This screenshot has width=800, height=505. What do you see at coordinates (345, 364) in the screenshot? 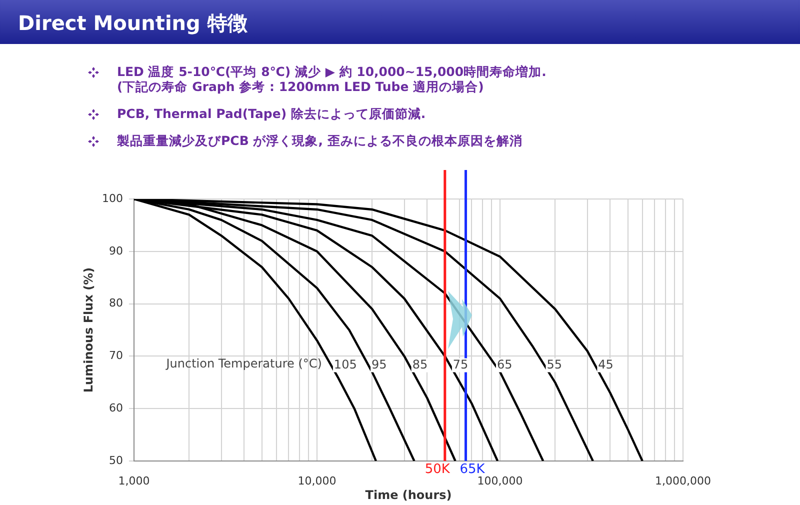
I see `series-label: 105` at bounding box center [345, 364].